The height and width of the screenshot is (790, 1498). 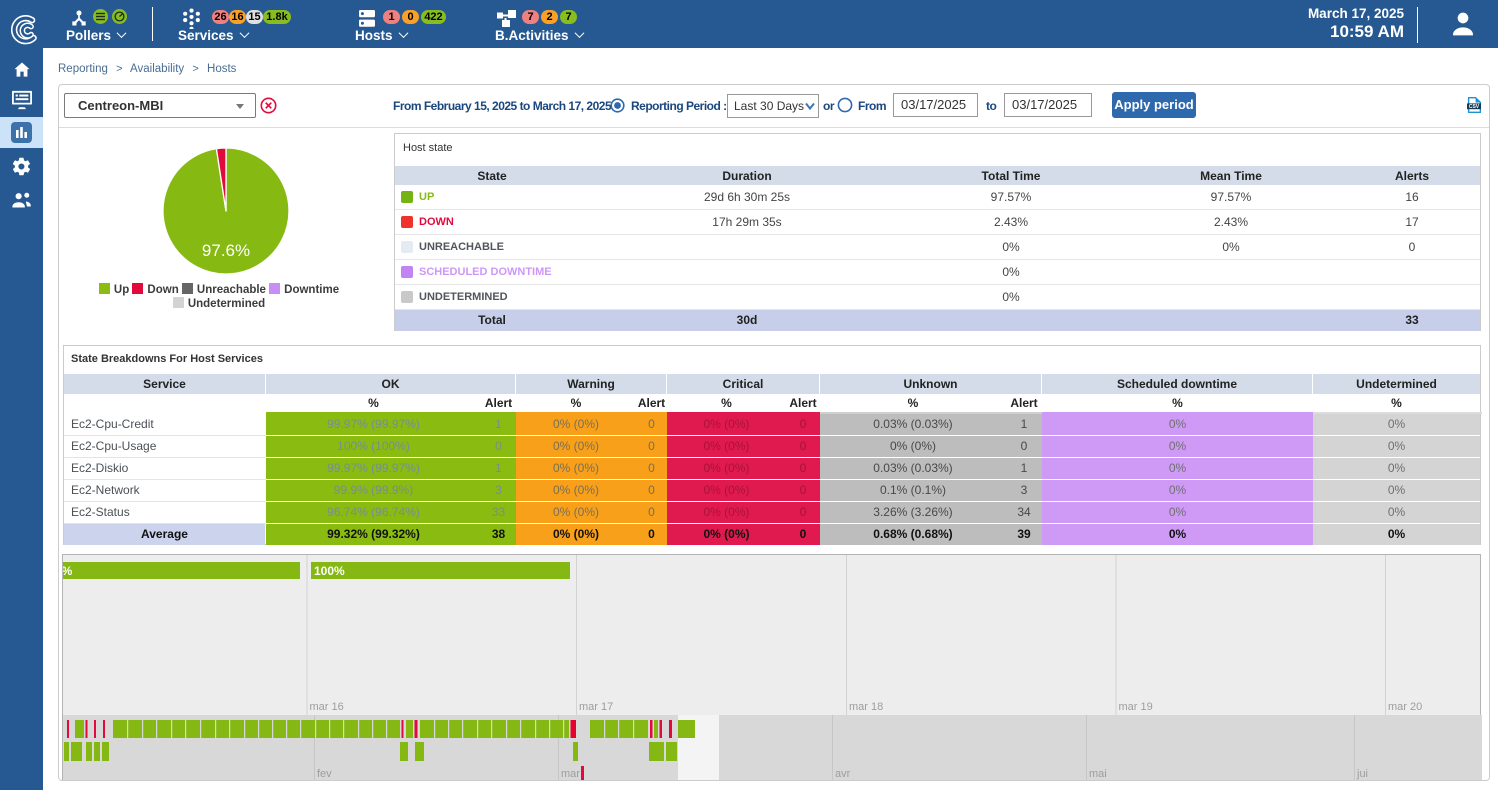 I want to click on svg-text: mar 18, so click(x=866, y=707).